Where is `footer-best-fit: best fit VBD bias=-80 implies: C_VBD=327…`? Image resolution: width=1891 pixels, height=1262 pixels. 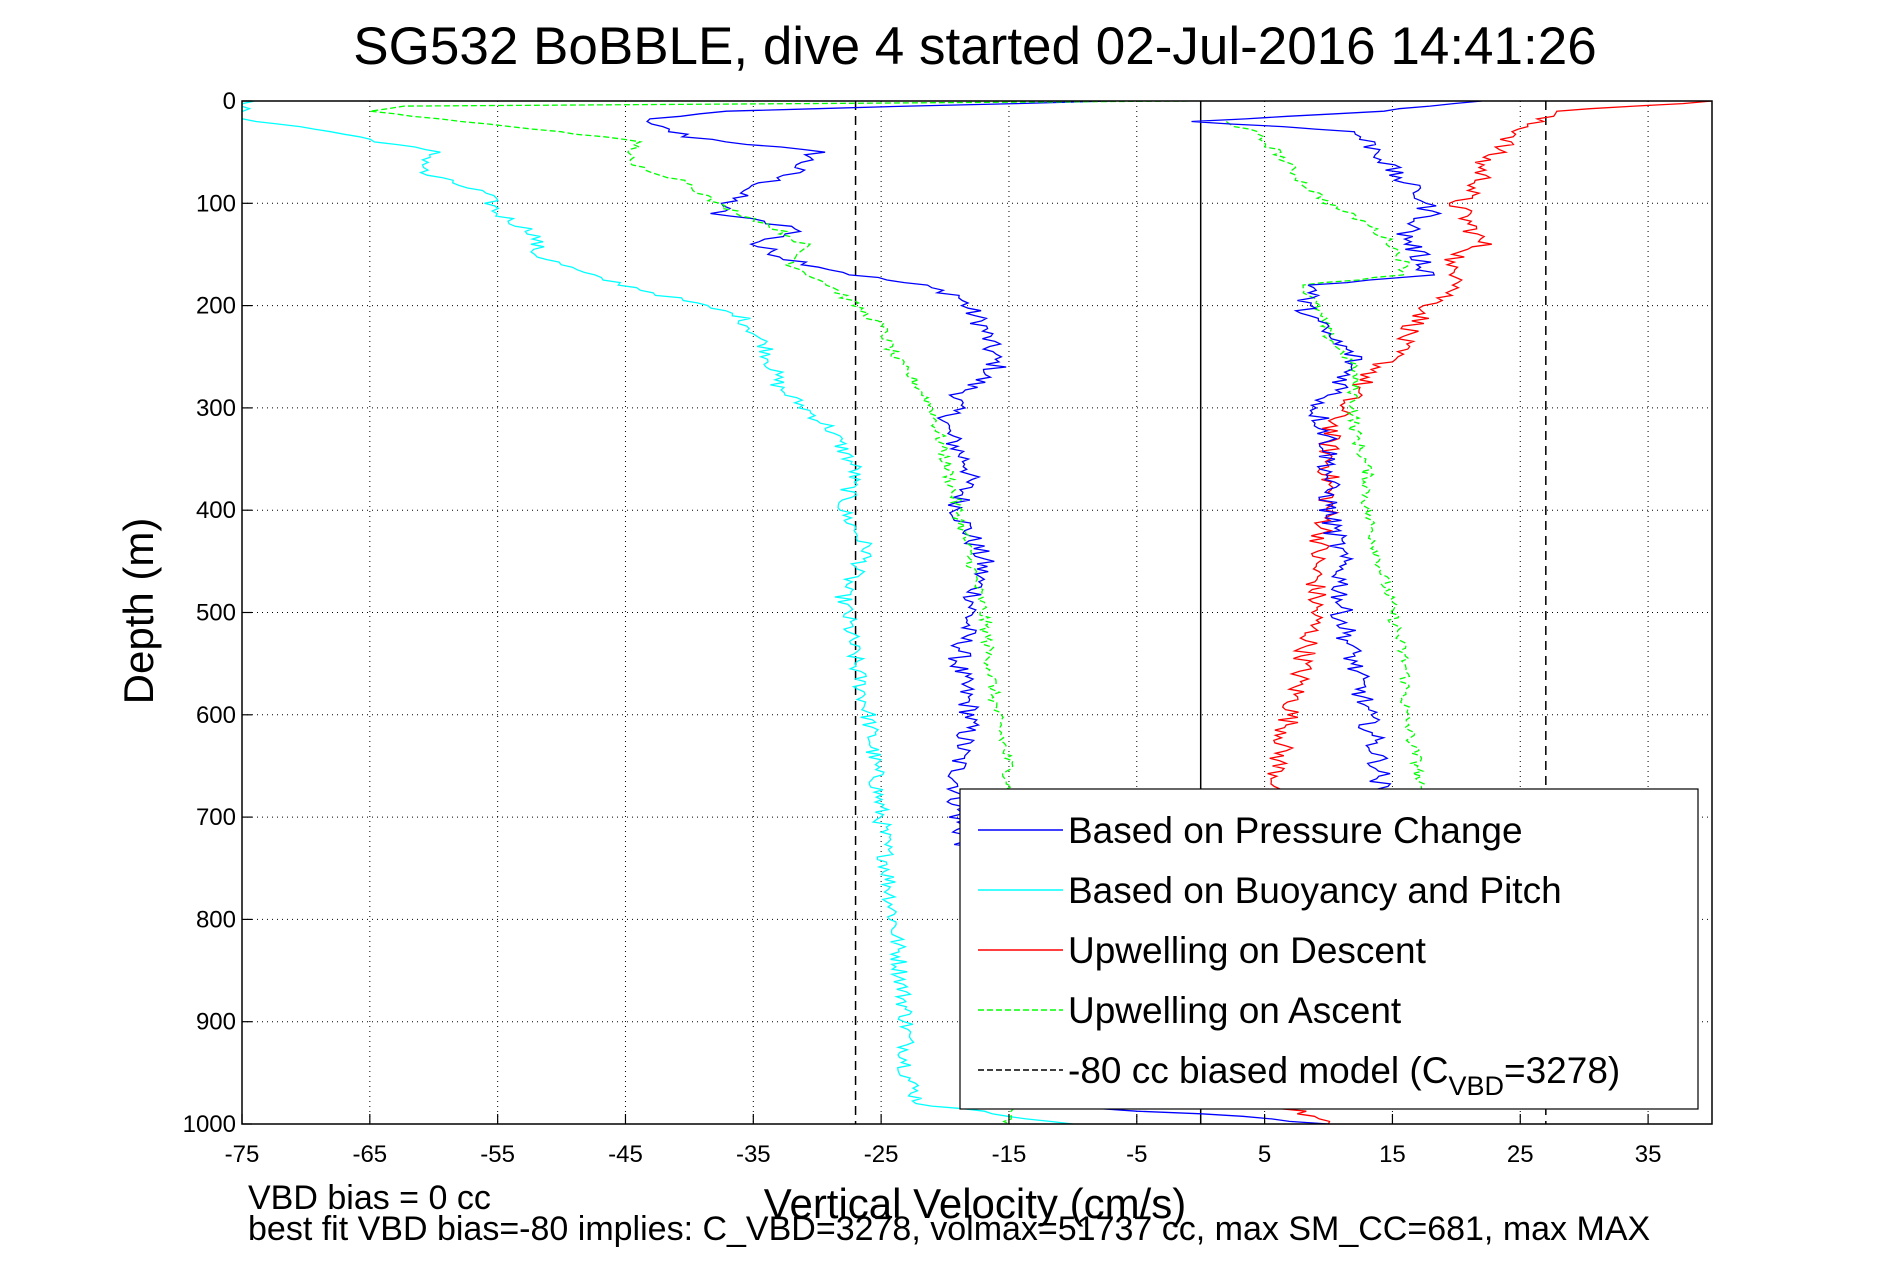
footer-best-fit: best fit VBD bias=-80 implies: C_VBD=327… is located at coordinates (949, 1229).